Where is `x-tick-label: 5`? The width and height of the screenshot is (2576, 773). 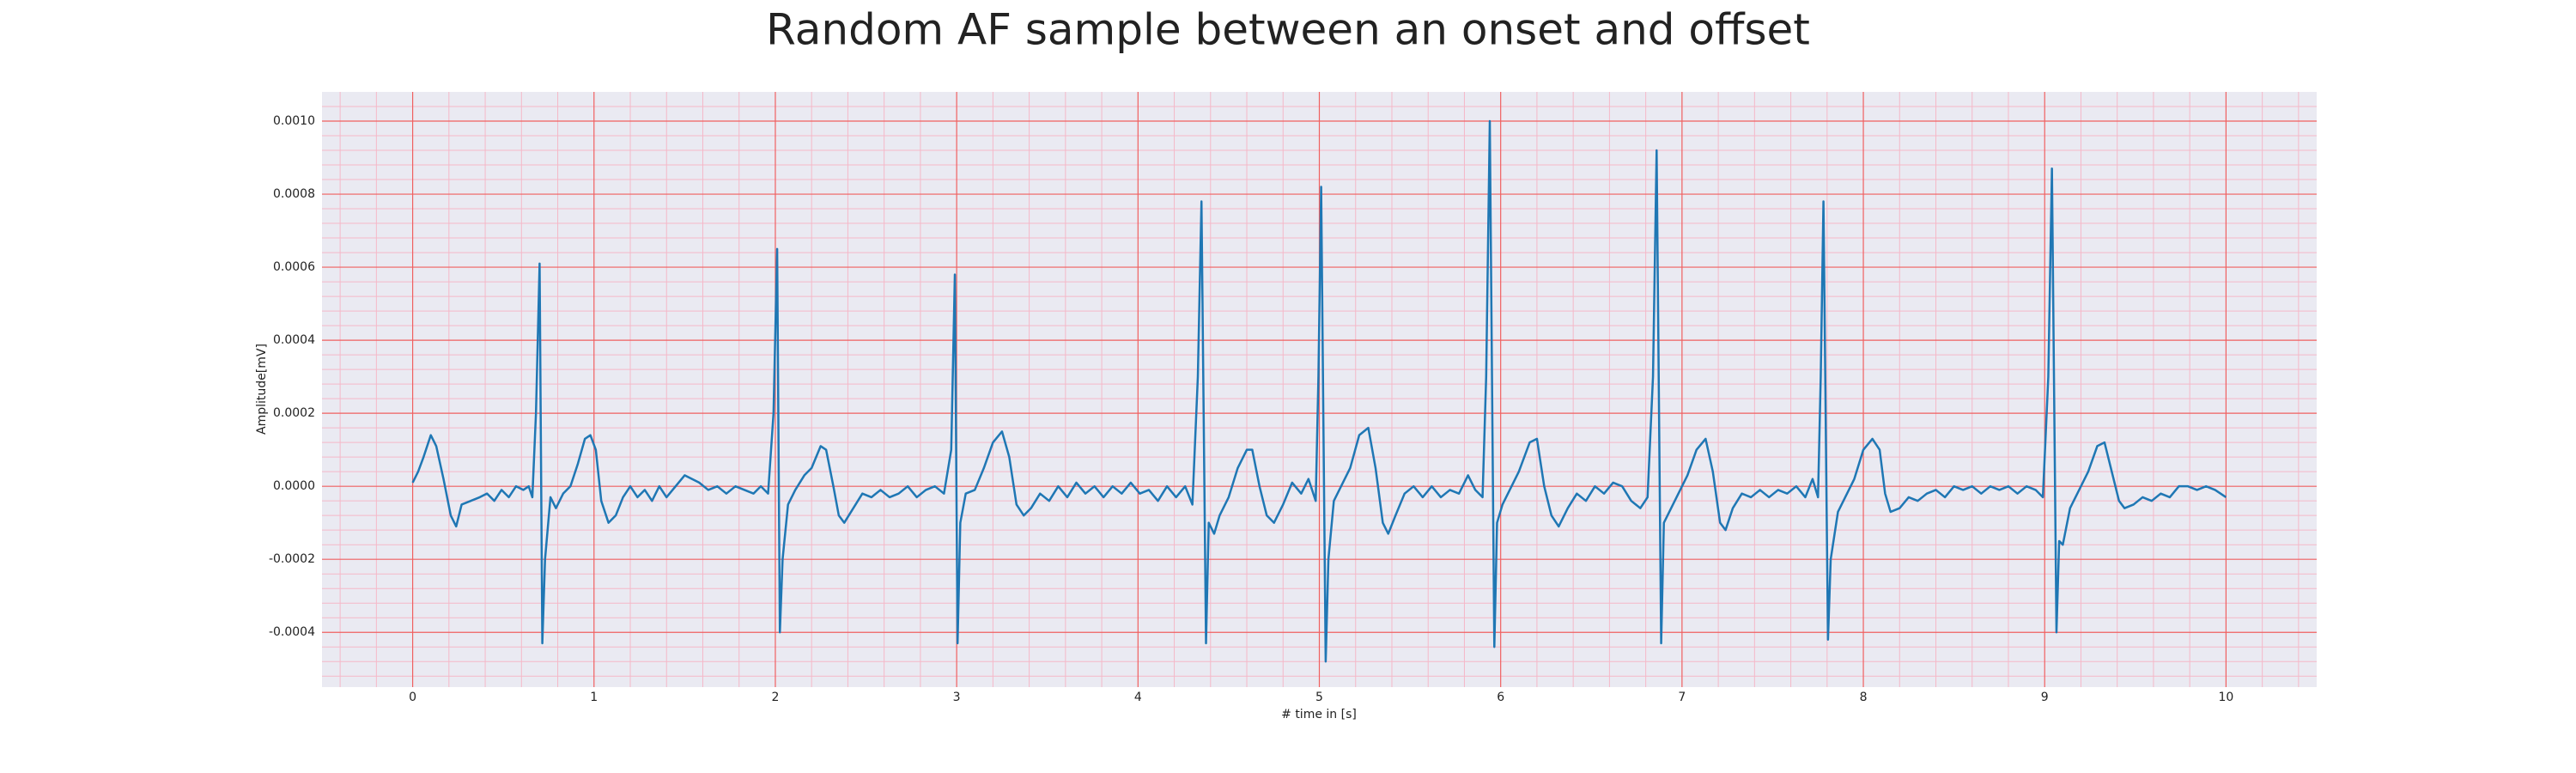 x-tick-label: 5 is located at coordinates (1319, 697).